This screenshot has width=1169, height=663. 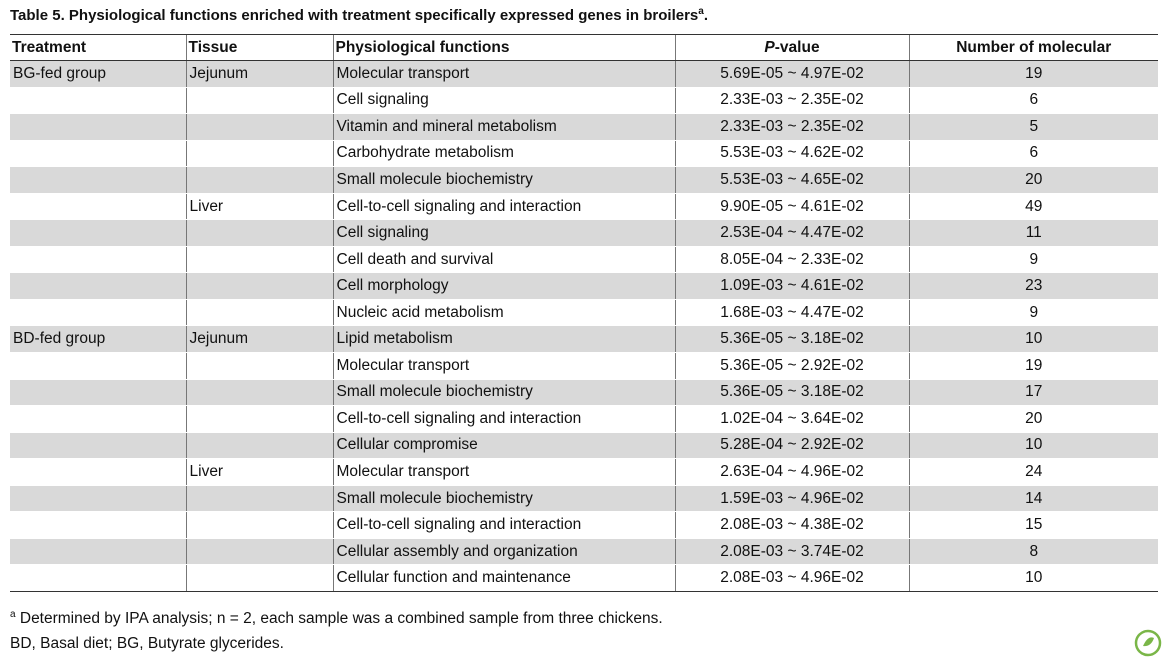 I want to click on table-cell: BD-fed group, so click(x=98, y=339).